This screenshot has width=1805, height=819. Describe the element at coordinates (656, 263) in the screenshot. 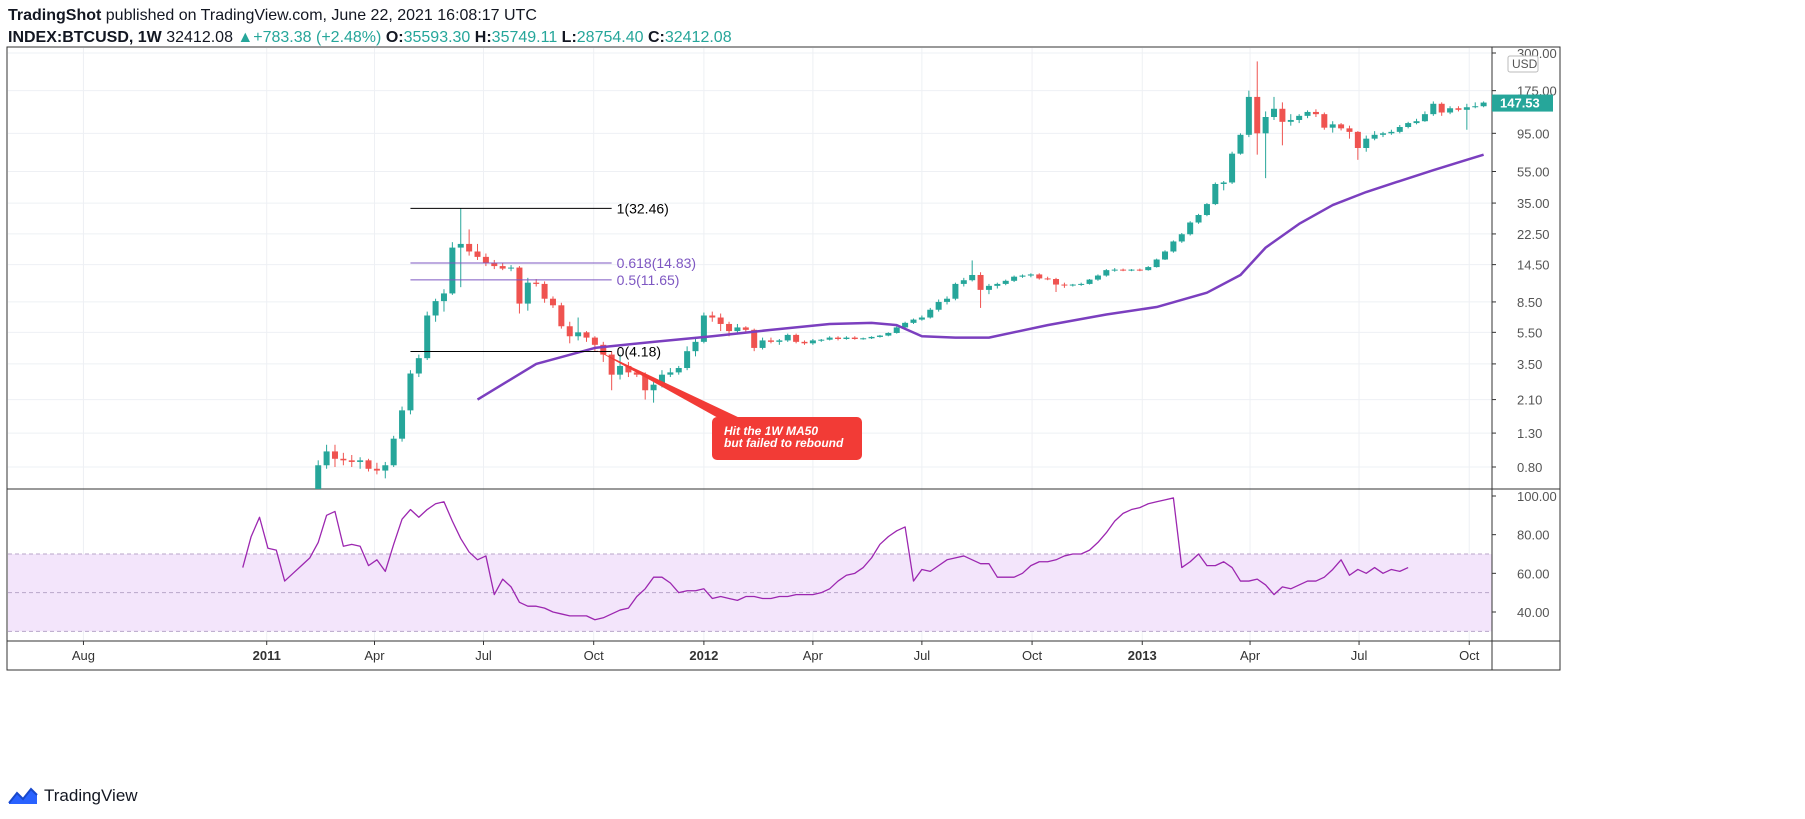

I see `fib-level-label: 0.618(14.83)` at that location.